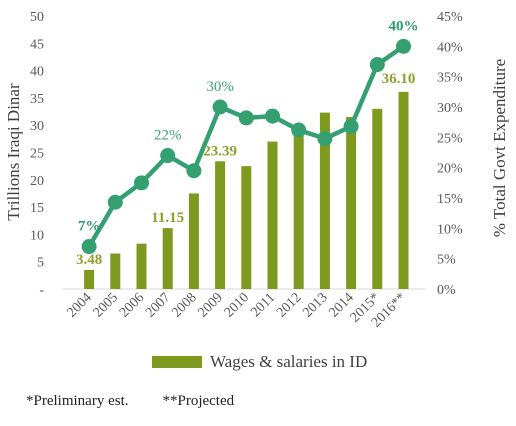 The image size is (516, 426). What do you see at coordinates (130, 401) in the screenshot?
I see `footnotes: *Preliminary est. **Projected` at bounding box center [130, 401].